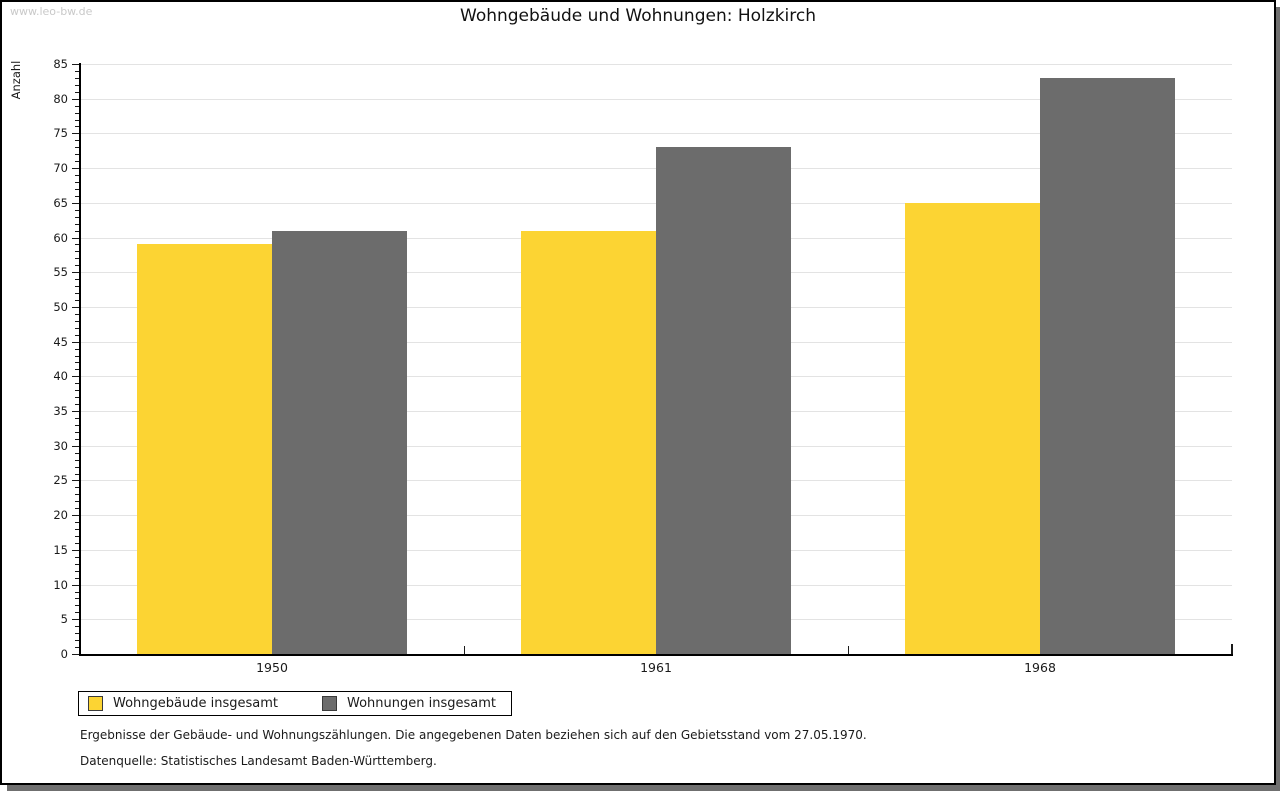 The width and height of the screenshot is (1280, 791). Describe the element at coordinates (60, 202) in the screenshot. I see `y-tick-label-65: 65` at that location.